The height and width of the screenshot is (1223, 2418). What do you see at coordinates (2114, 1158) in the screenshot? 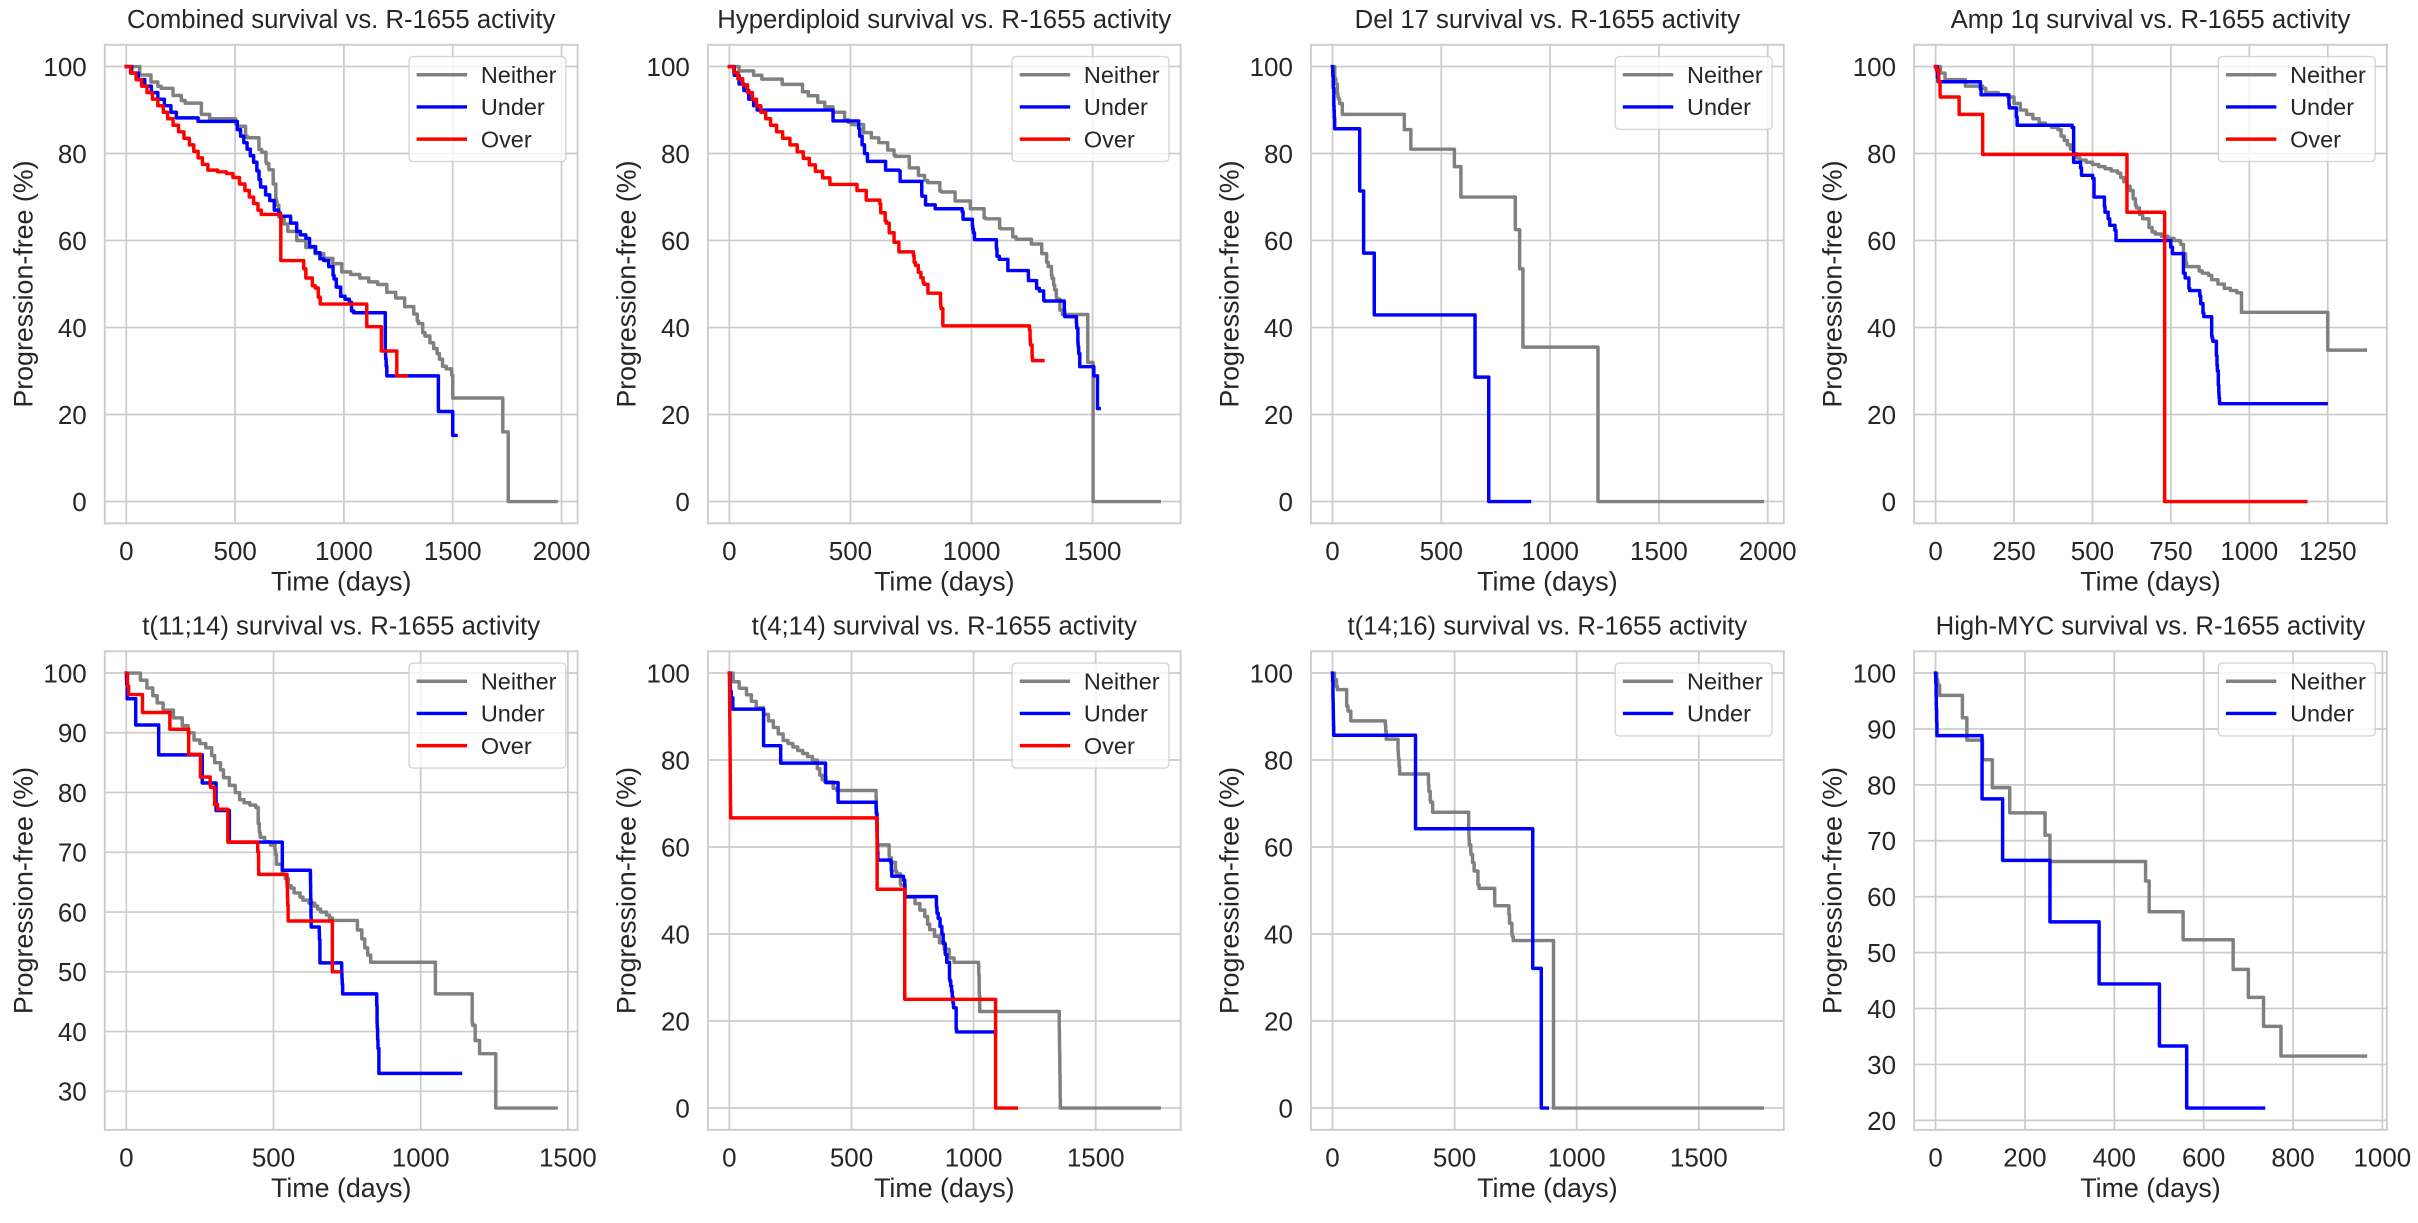
I see `svg-text: 400` at bounding box center [2114, 1158].